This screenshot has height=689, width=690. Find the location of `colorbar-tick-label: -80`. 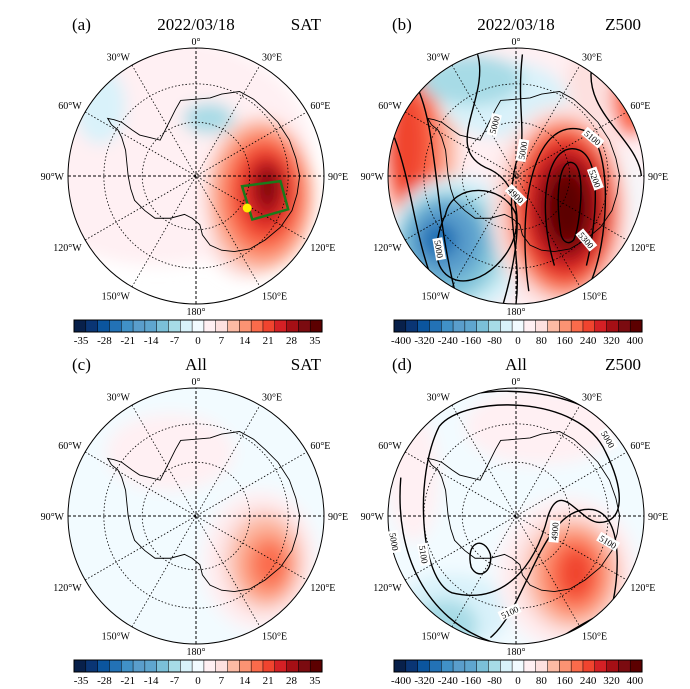

colorbar-tick-label: -80 is located at coordinates (494, 681).